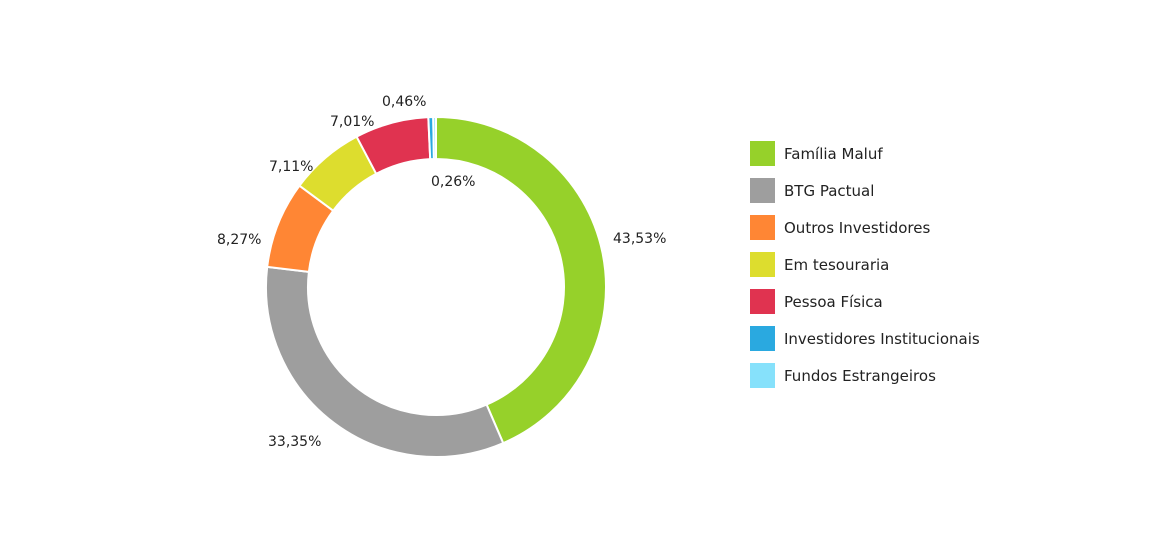 This screenshot has width=1152, height=537. Describe the element at coordinates (404, 102) in the screenshot. I see `slice-label-investidores-institucionais: 0,46%` at that location.